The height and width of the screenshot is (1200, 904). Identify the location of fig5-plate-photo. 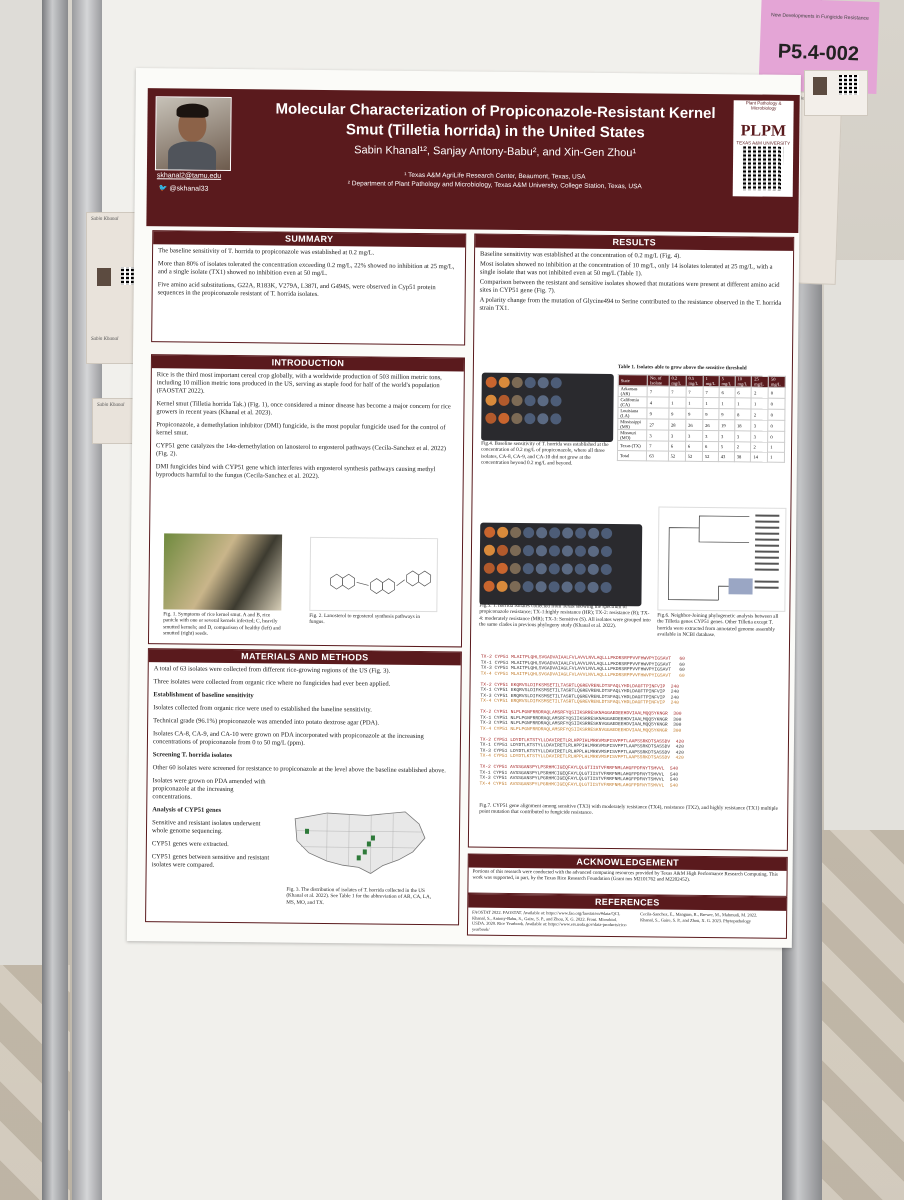
(561, 564).